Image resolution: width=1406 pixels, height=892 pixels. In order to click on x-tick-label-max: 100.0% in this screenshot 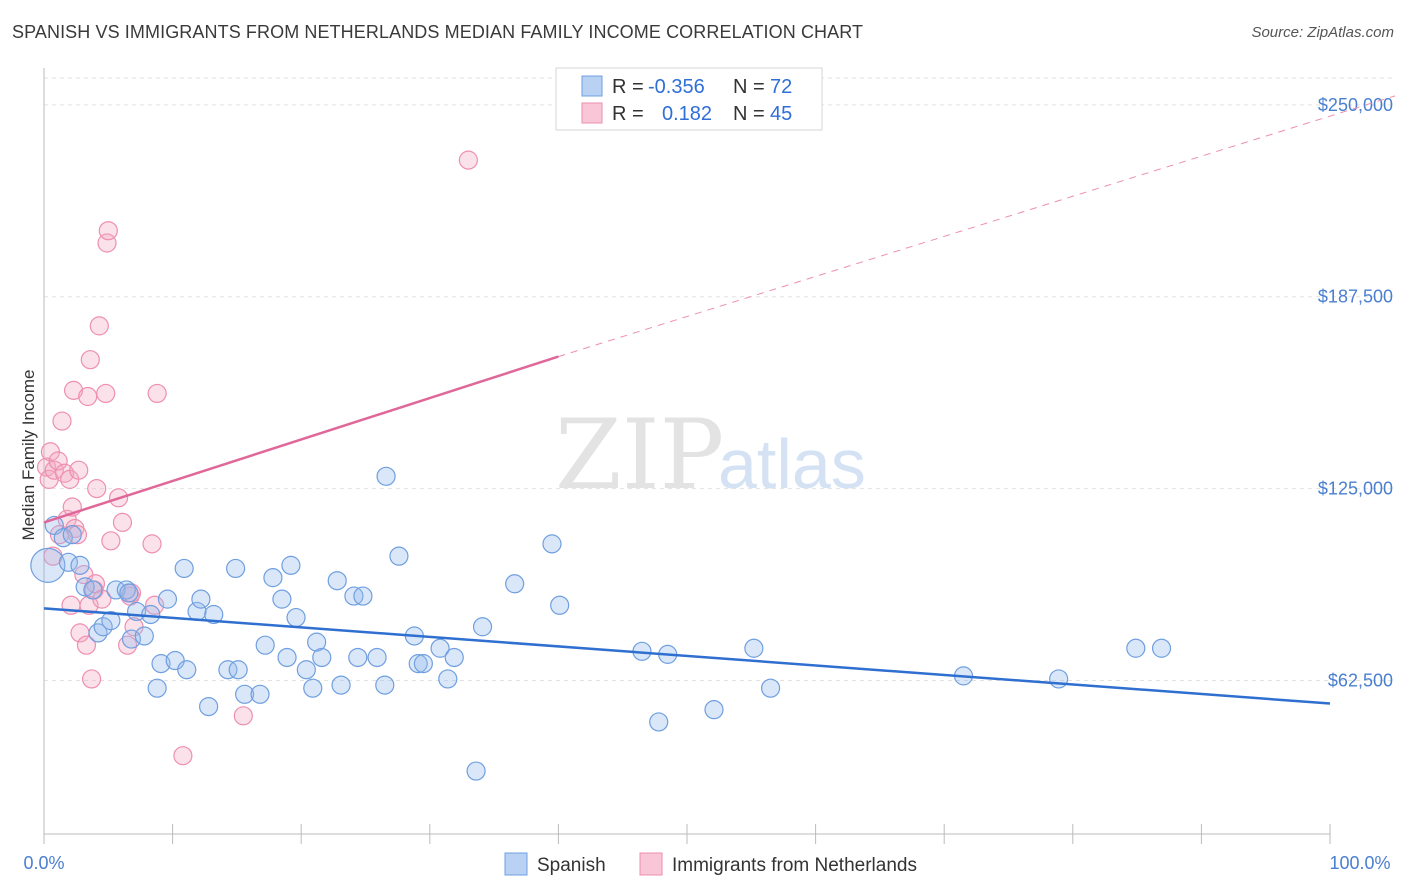, I will do `click(1359, 863)`.